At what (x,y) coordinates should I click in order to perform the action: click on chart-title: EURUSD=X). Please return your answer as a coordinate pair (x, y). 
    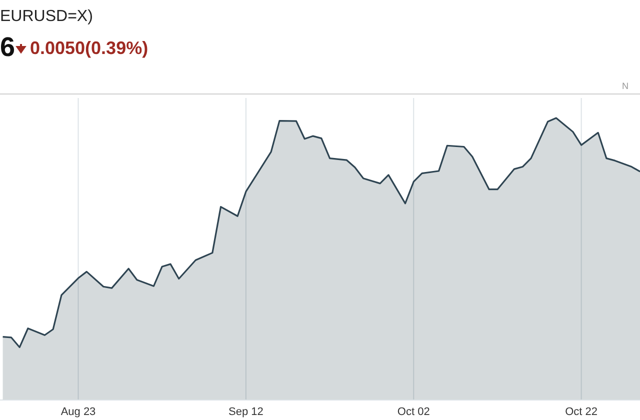
    Looking at the image, I should click on (46, 16).